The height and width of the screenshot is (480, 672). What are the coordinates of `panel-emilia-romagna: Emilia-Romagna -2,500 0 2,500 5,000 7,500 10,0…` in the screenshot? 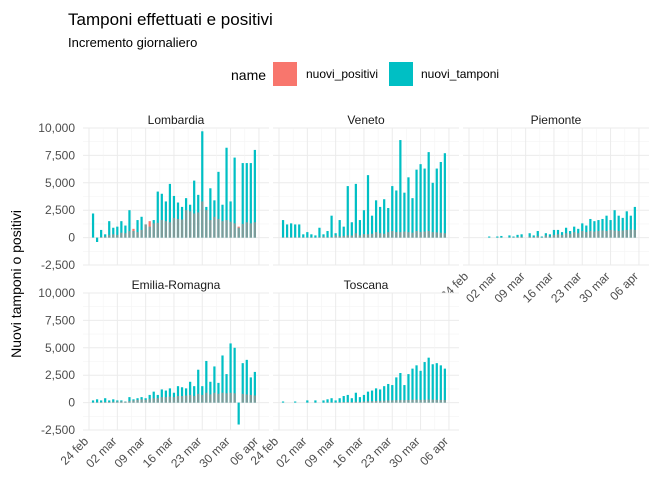 It's located at (153, 374).